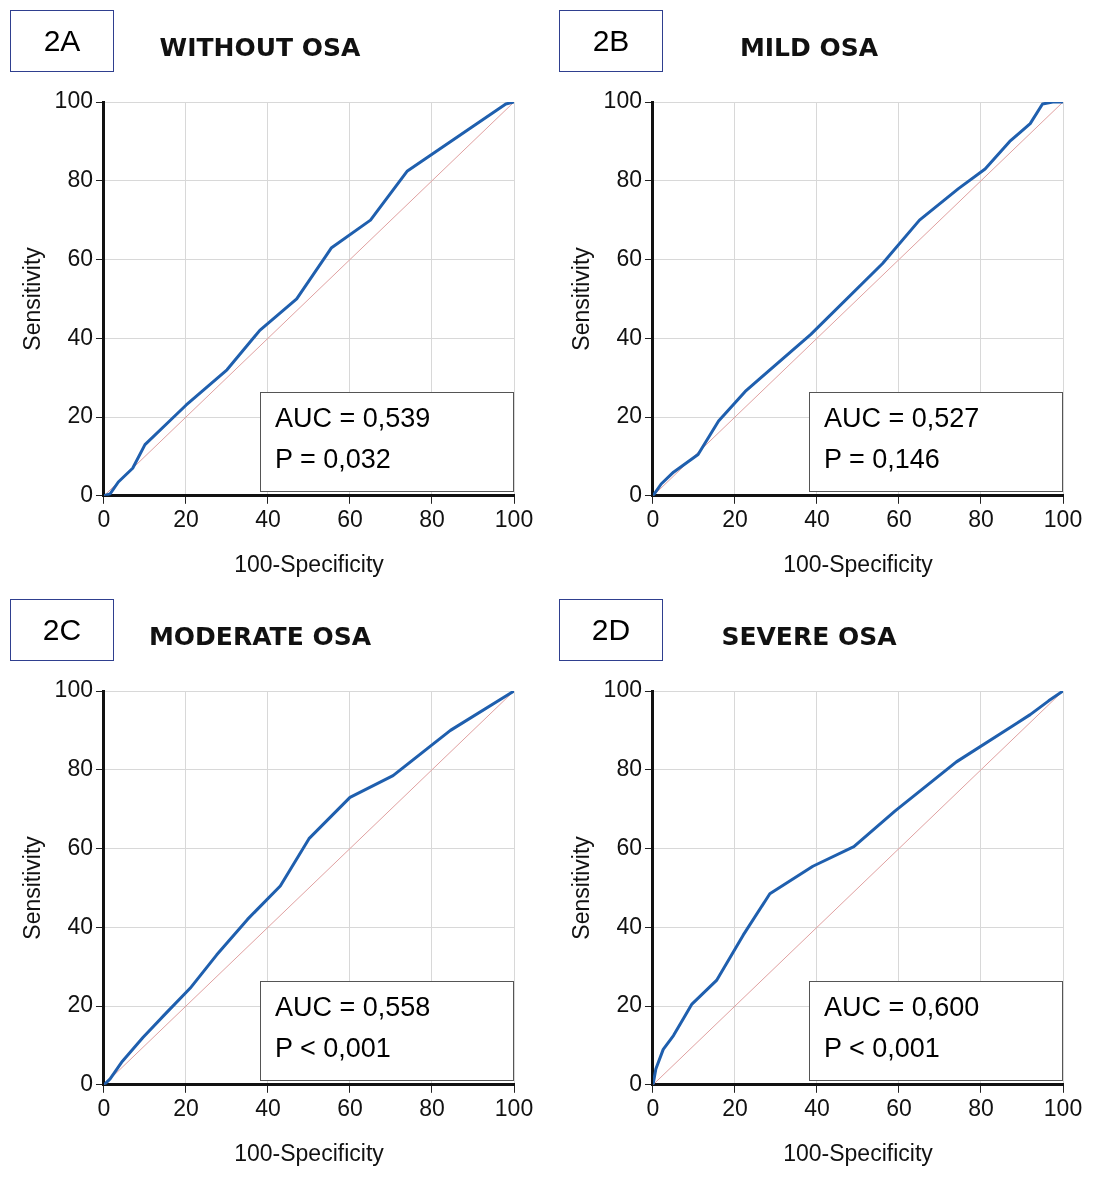  Describe the element at coordinates (936, 442) in the screenshot. I see `stats-box: AUC = 0,527 P = 0,146` at that location.